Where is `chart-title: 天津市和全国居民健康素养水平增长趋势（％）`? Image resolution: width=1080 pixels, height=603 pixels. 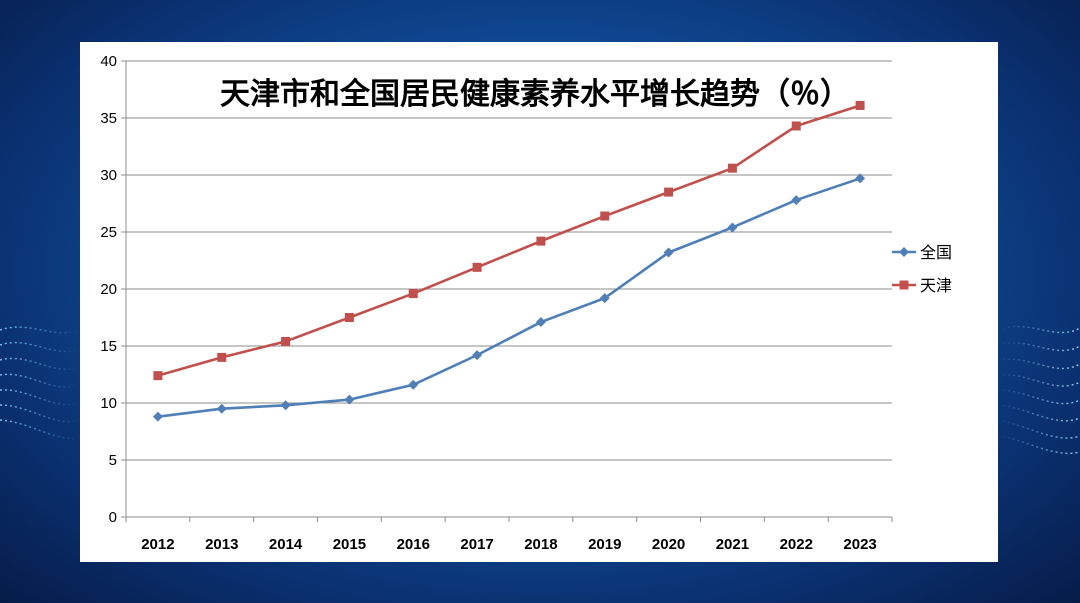
chart-title: 天津市和全国居民健康素养水平增长趋势（％） is located at coordinates (535, 94).